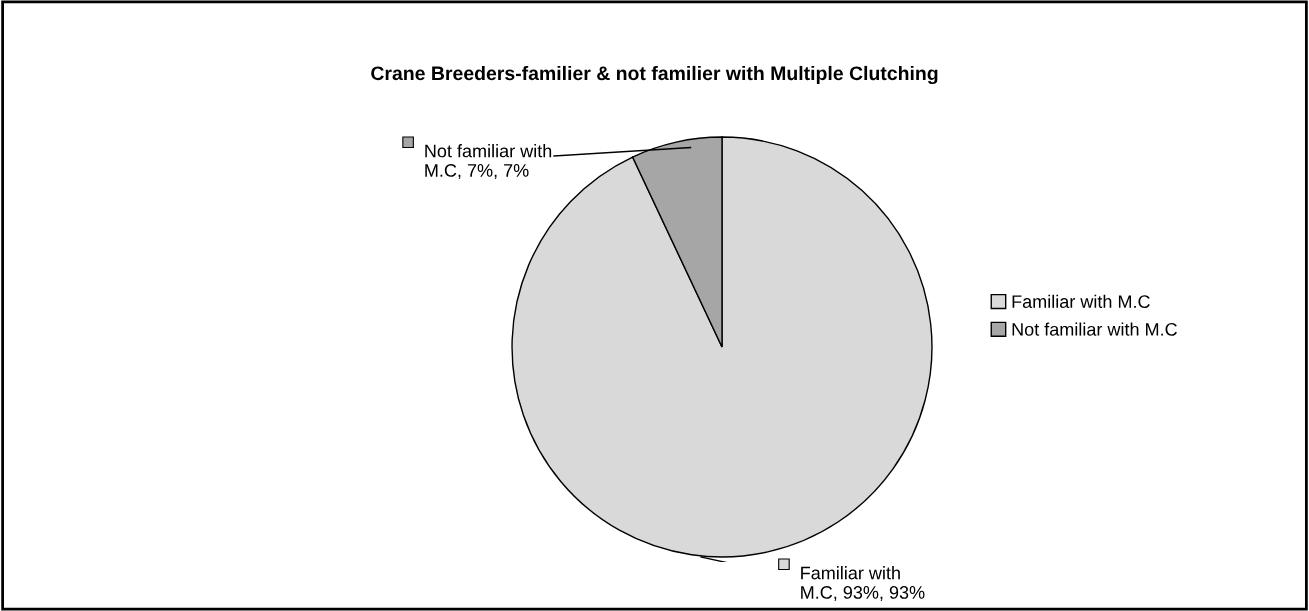 This screenshot has height=611, width=1309. Describe the element at coordinates (863, 583) in the screenshot. I see `data-label: Familiar with M.C, 93%, 93%` at that location.